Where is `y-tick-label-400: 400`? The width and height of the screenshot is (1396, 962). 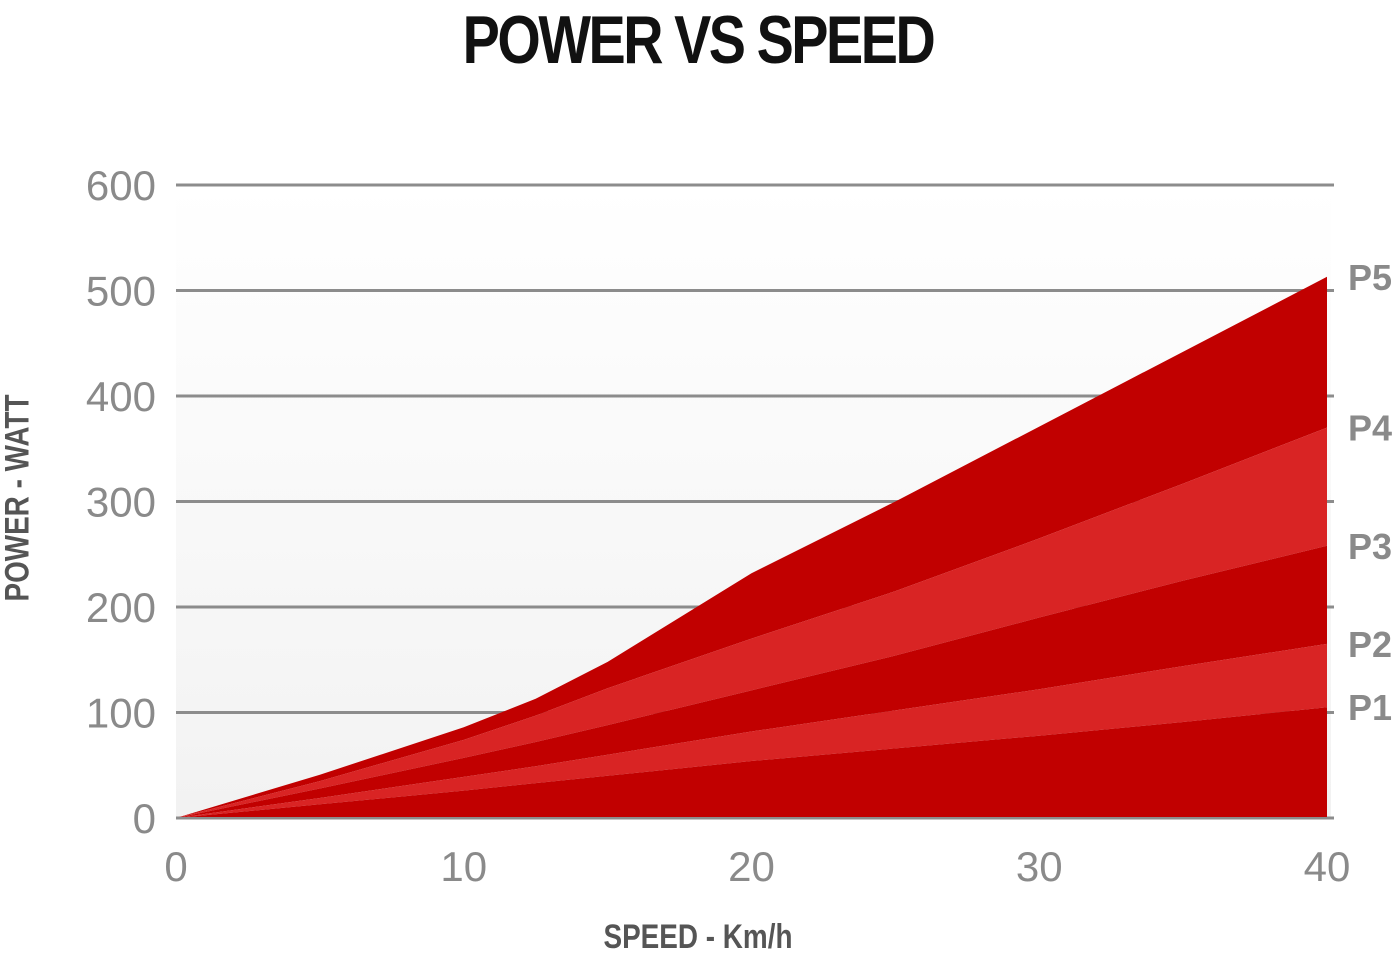
y-tick-label-400: 400 is located at coordinates (121, 396).